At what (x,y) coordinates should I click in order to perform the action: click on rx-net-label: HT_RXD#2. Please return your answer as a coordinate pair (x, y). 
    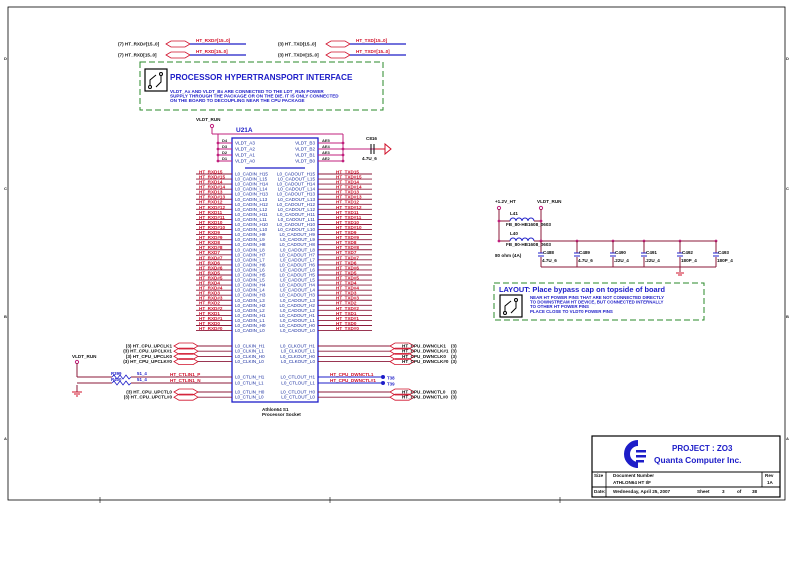
    Looking at the image, I should click on (211, 308).